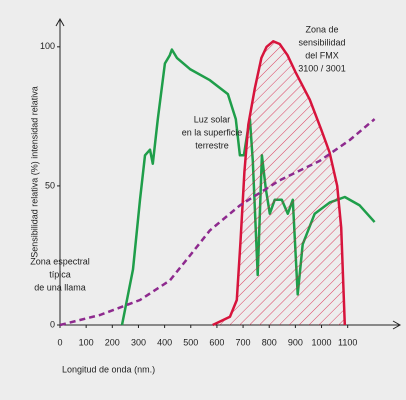 The height and width of the screenshot is (400, 406). I want to click on annotation: Zona espectral, so click(60, 261).